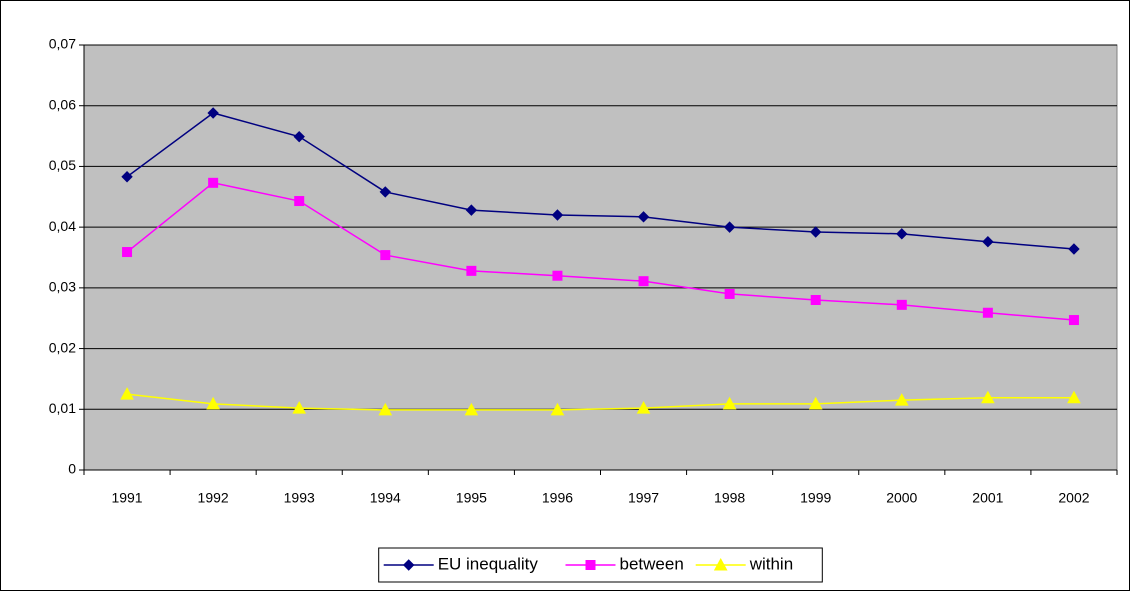 This screenshot has height=596, width=1130. I want to click on x-tick-label: 2002, so click(1073, 498).